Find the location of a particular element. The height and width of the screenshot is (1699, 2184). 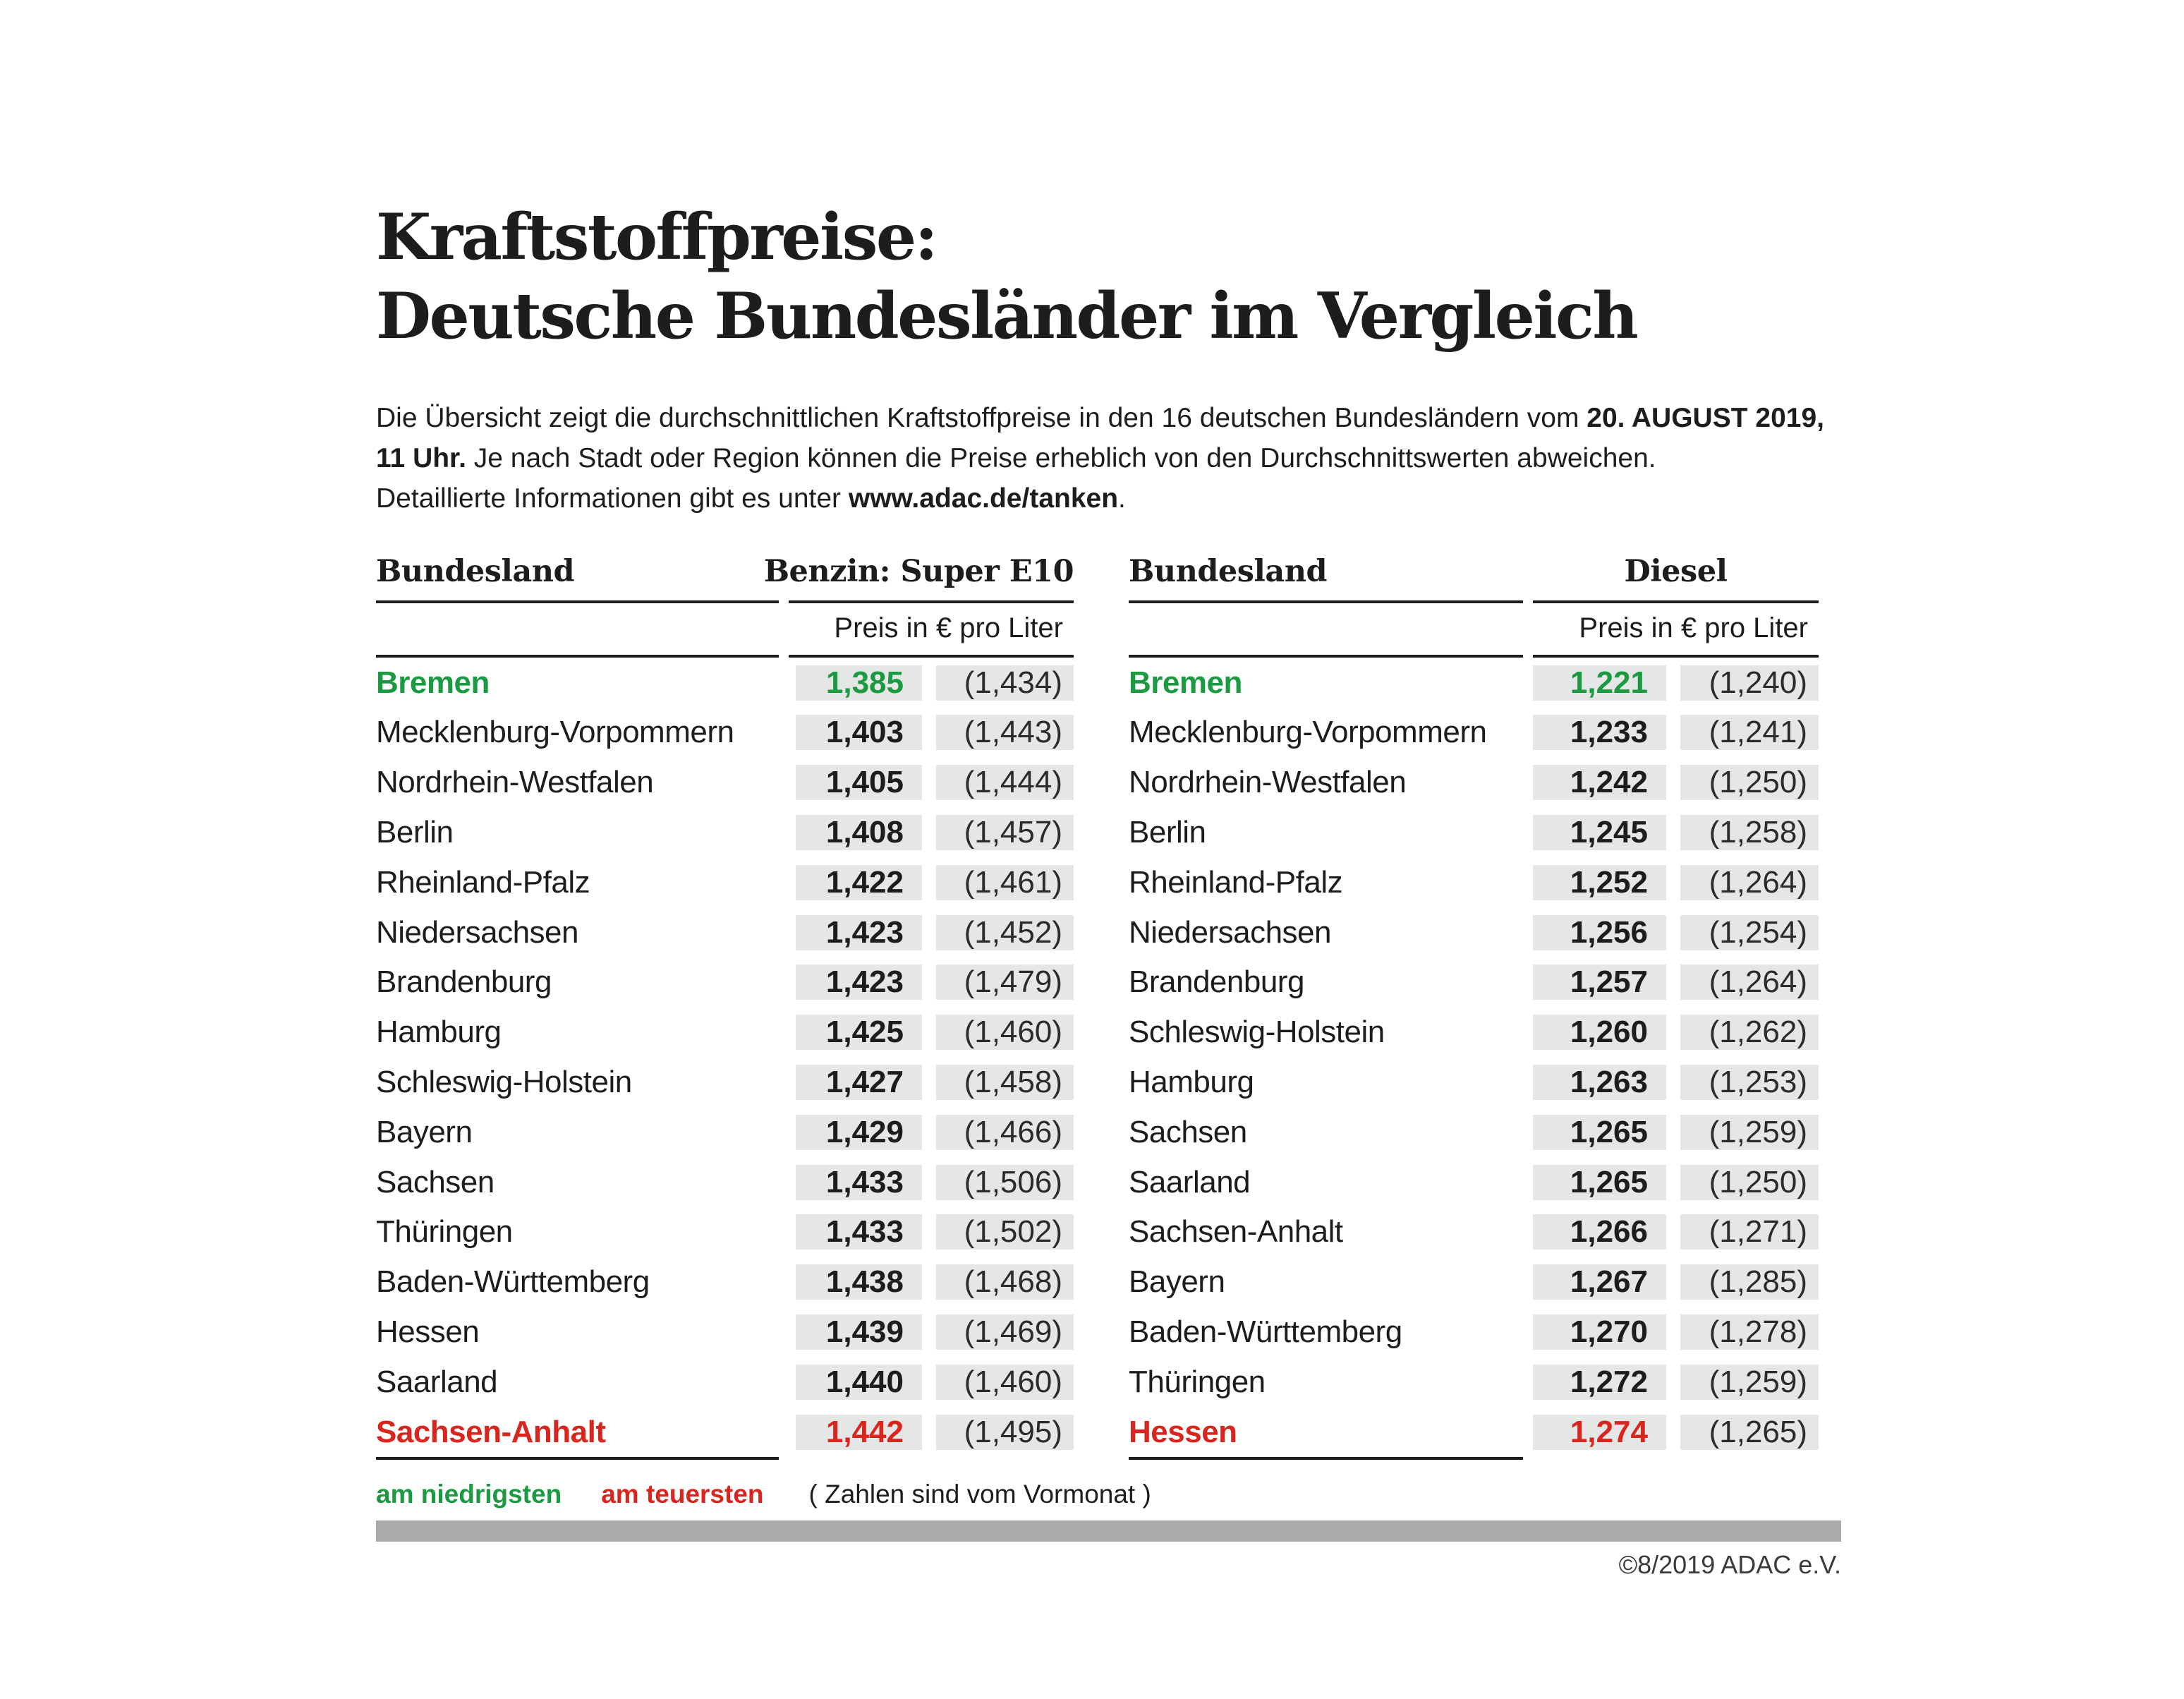

intro-date-bold: 20. AUGUST 2019, is located at coordinates (1705, 418).